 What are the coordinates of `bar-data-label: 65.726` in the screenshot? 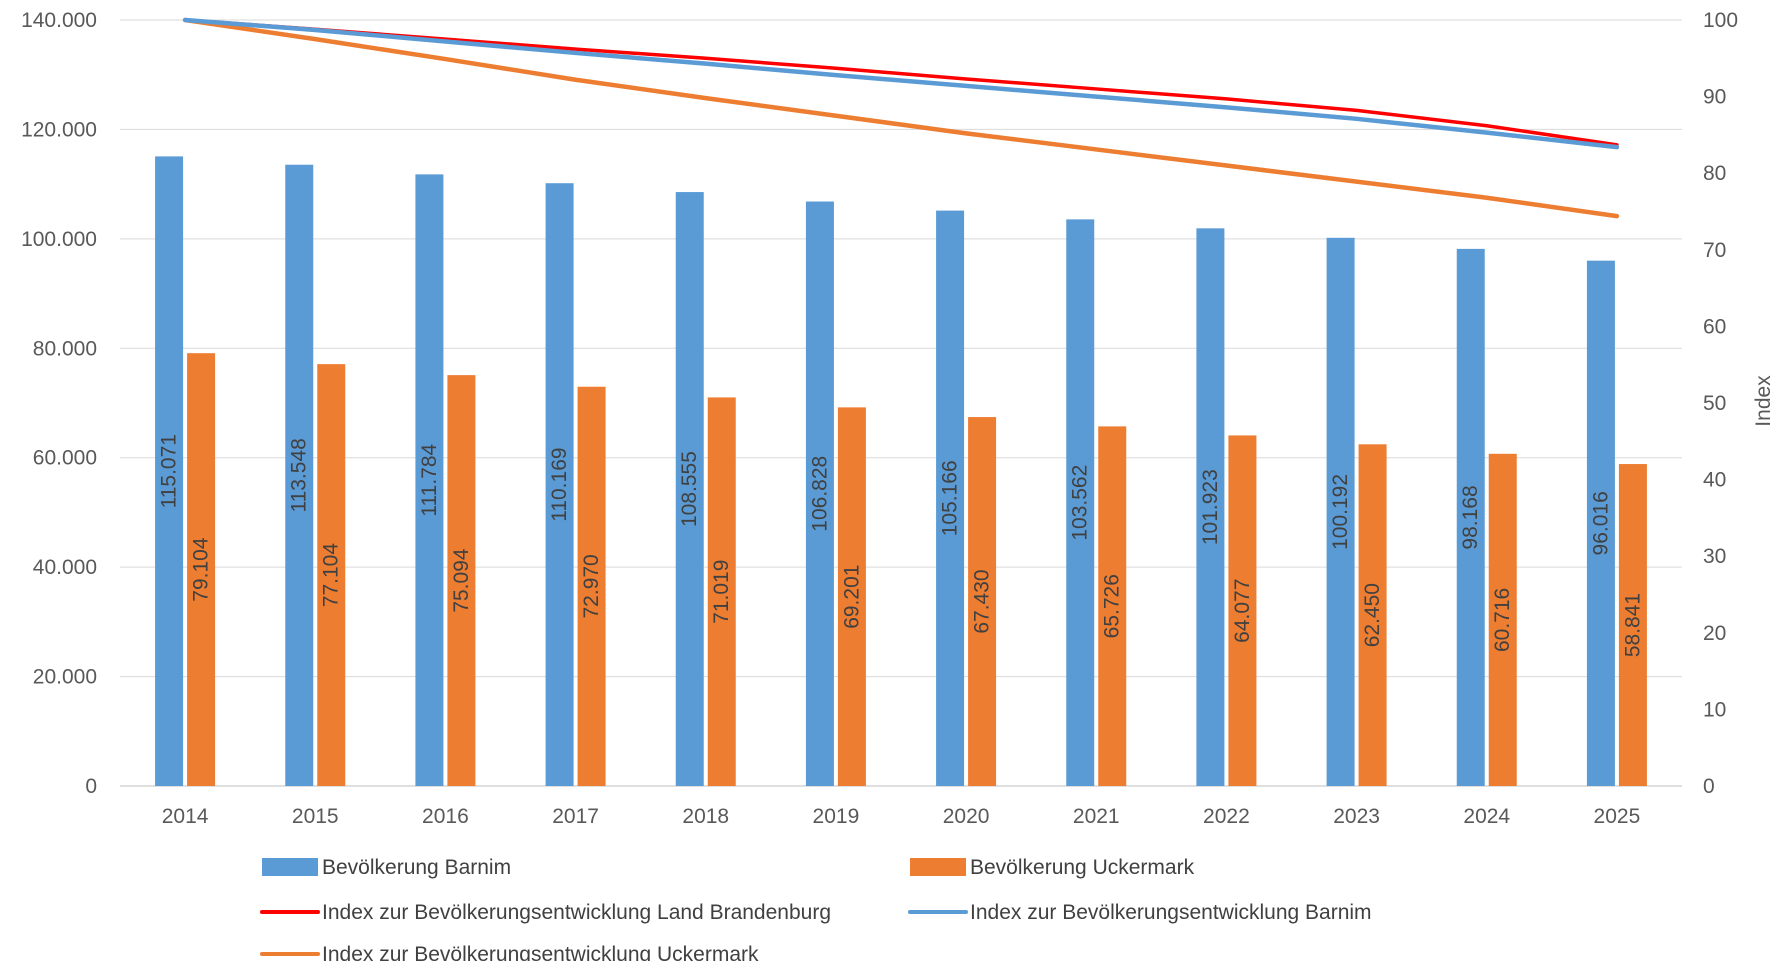 It's located at (1112, 606).